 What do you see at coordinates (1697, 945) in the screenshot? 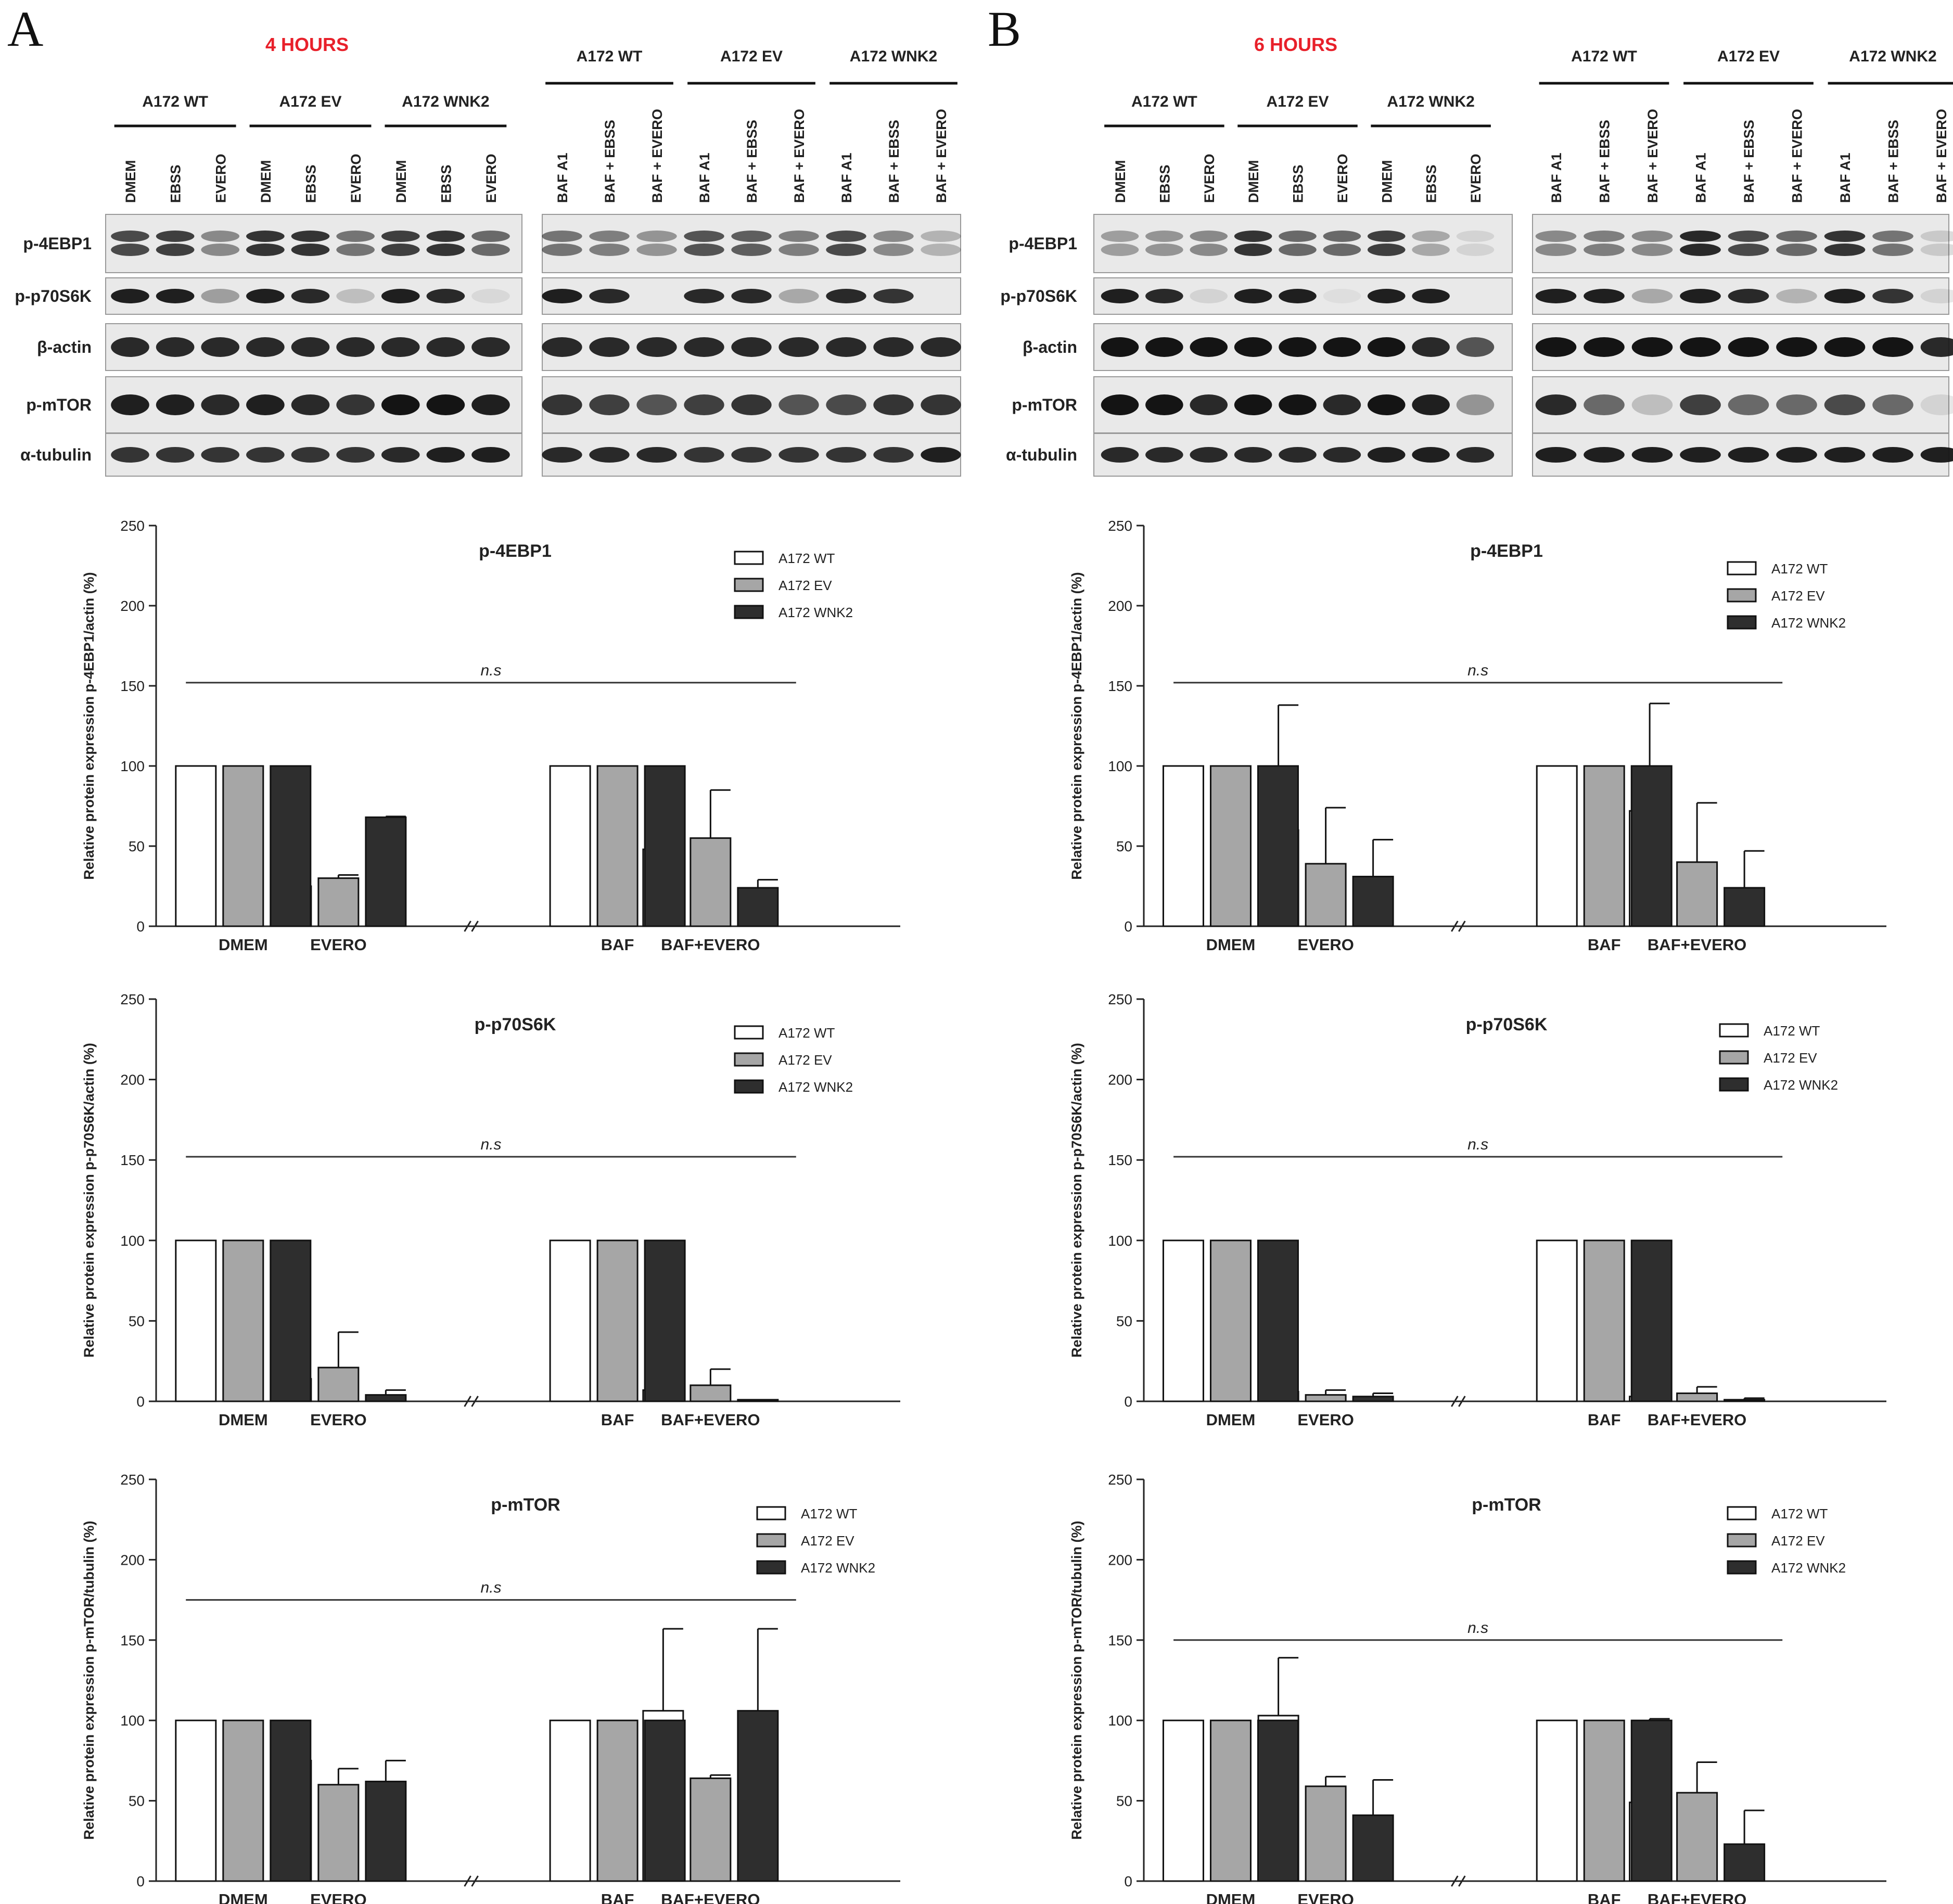
I see `x-tick-label: BAF+EVERO` at bounding box center [1697, 945].